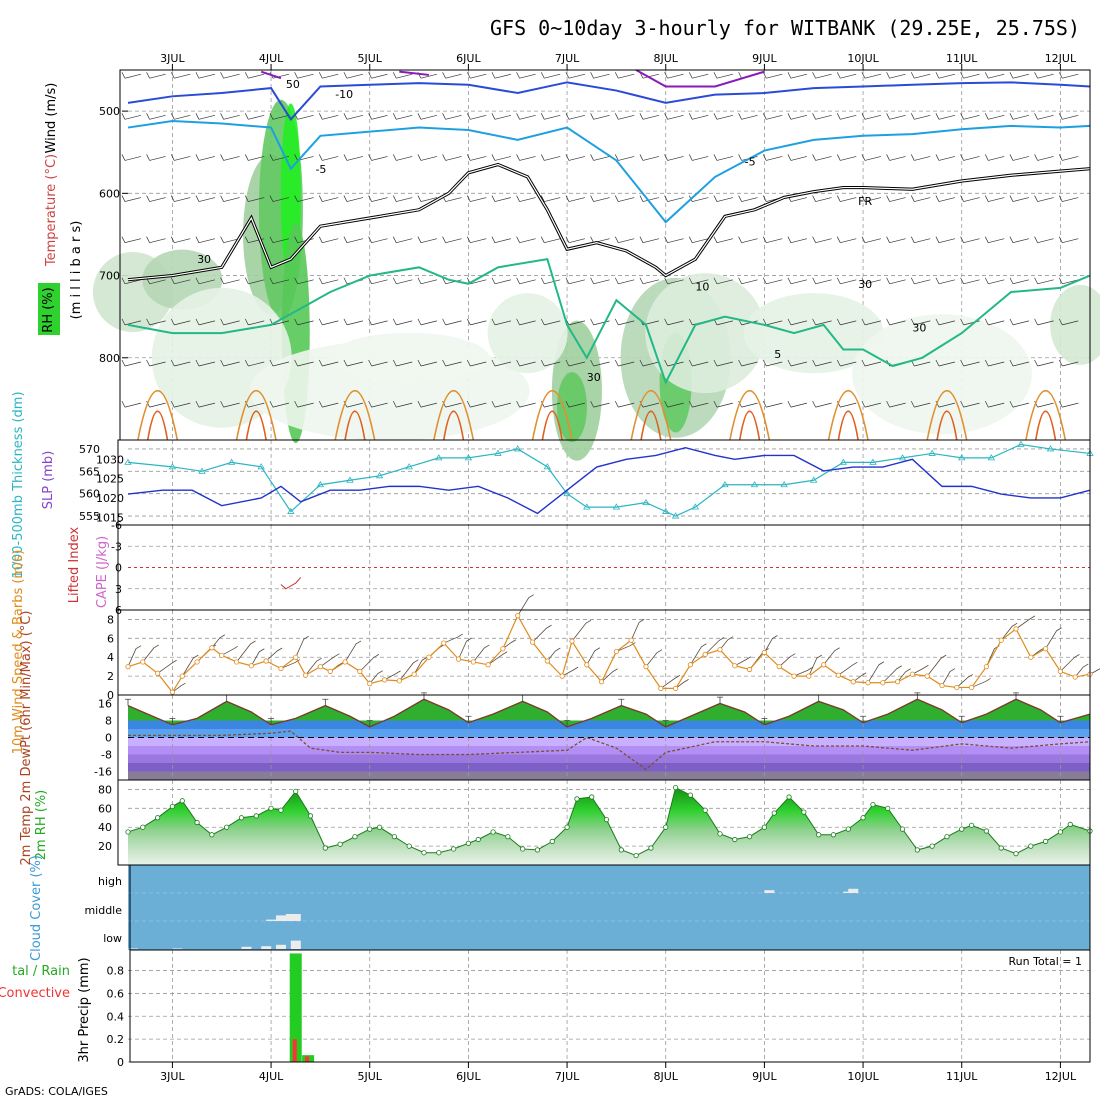 Image resolution: width=1100 pixels, height=1100 pixels. What do you see at coordinates (1061, 58) in the screenshot?
I see `x-tick-label-top: 12JUL` at bounding box center [1061, 58].